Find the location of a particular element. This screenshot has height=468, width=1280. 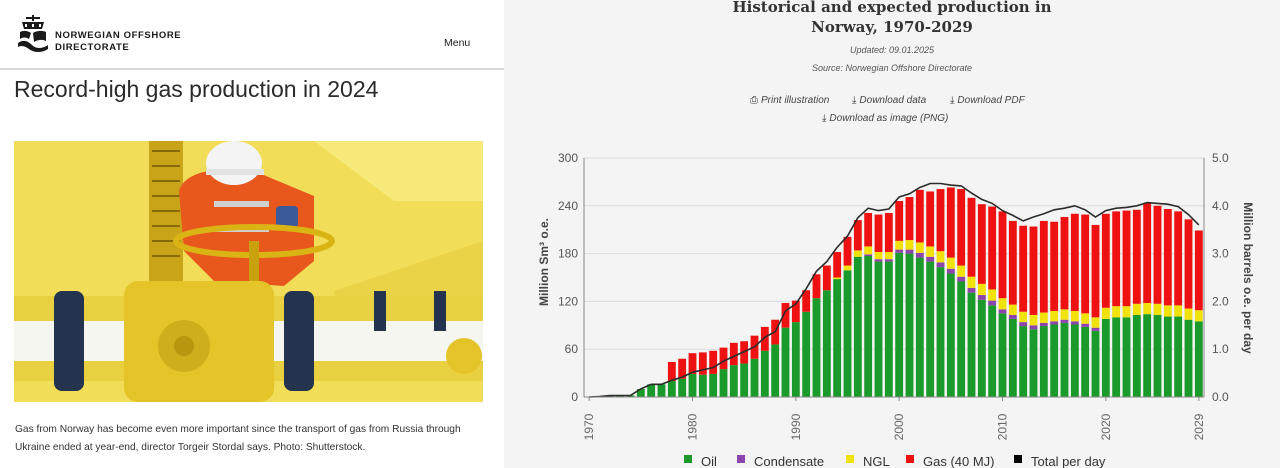

bar-oil-1975 is located at coordinates (640, 393).